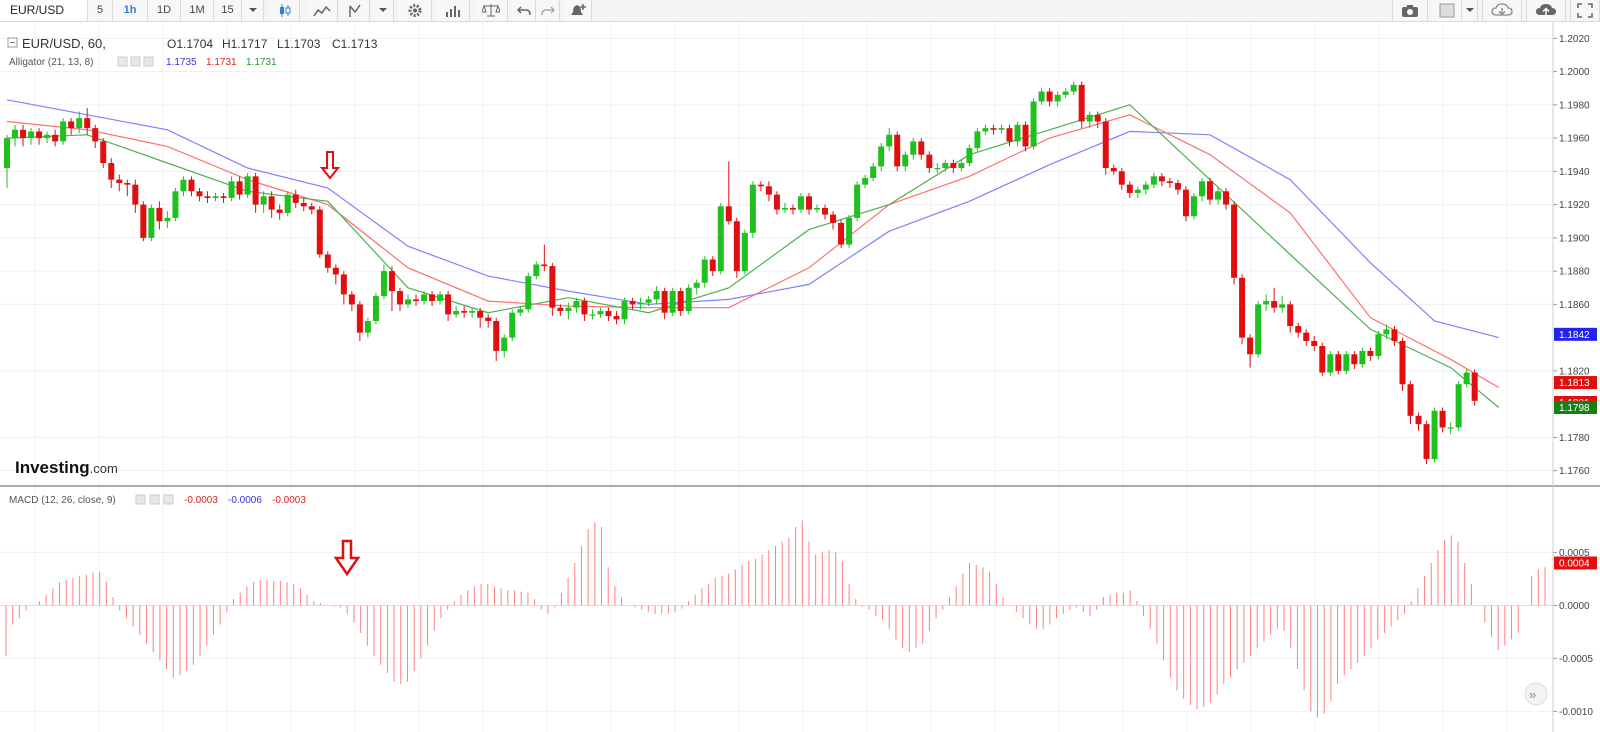 The image size is (1600, 732). Describe the element at coordinates (130, 10) in the screenshot. I see `interval-1h-button: 1h` at that location.